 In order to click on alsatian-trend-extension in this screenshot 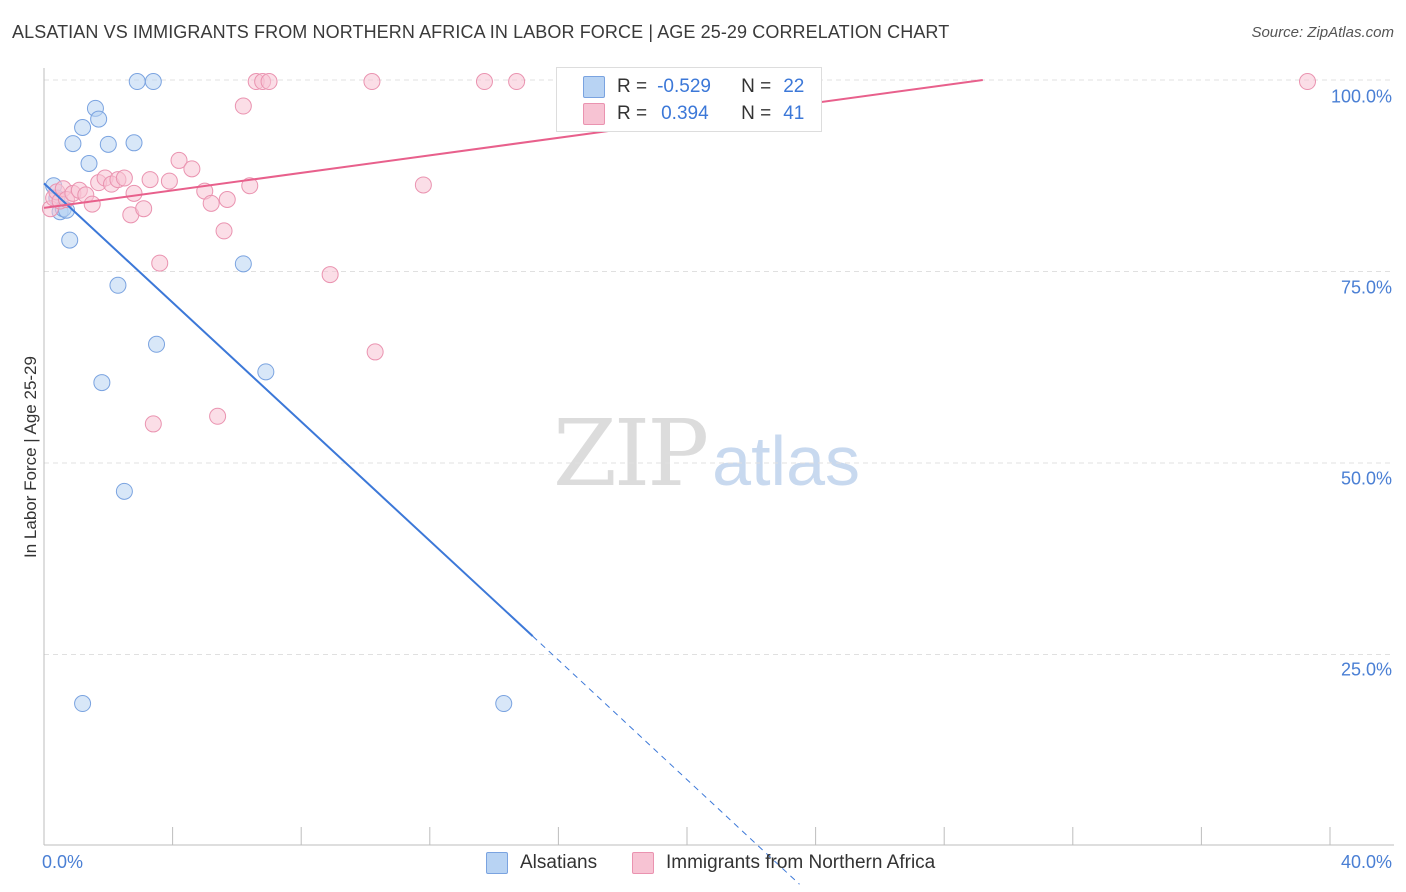, I will do `click(666, 760)`.